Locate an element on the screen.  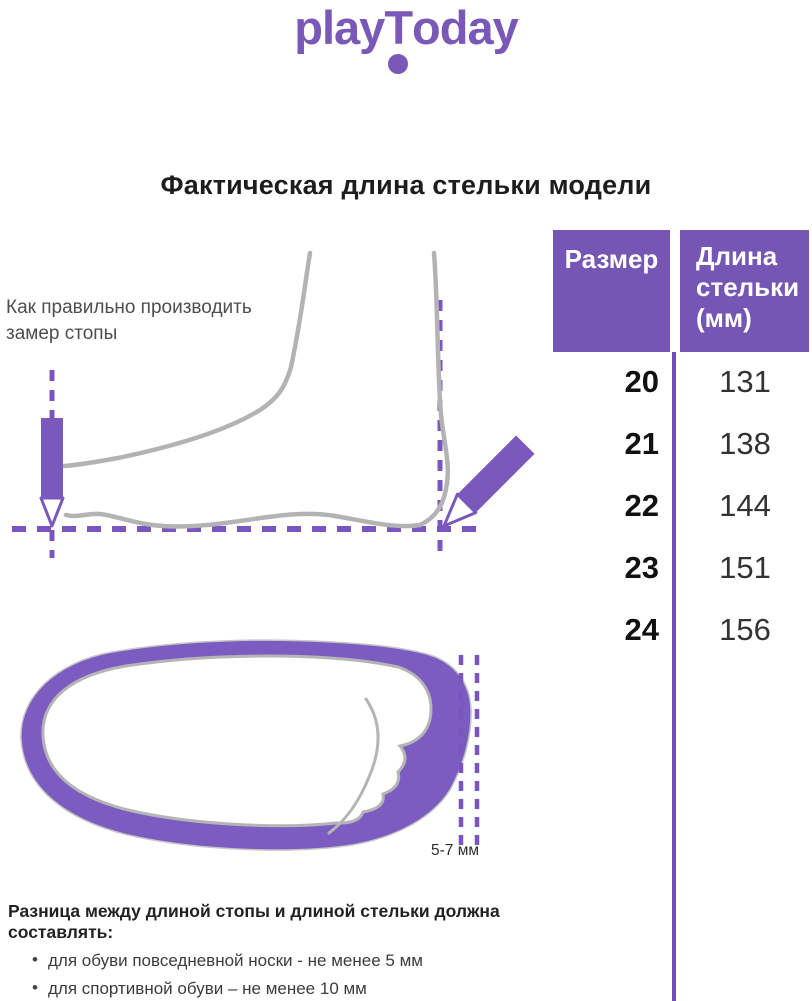
length-cell: 144 is located at coordinates (745, 505).